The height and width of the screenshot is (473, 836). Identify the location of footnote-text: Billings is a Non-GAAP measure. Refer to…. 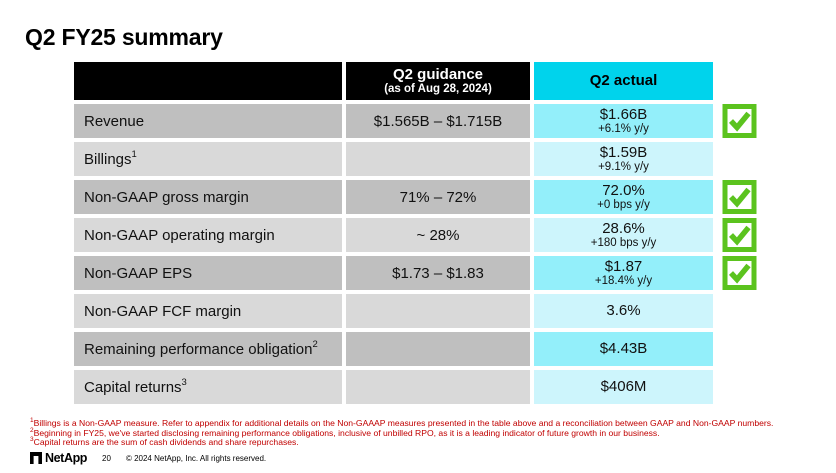
(403, 423).